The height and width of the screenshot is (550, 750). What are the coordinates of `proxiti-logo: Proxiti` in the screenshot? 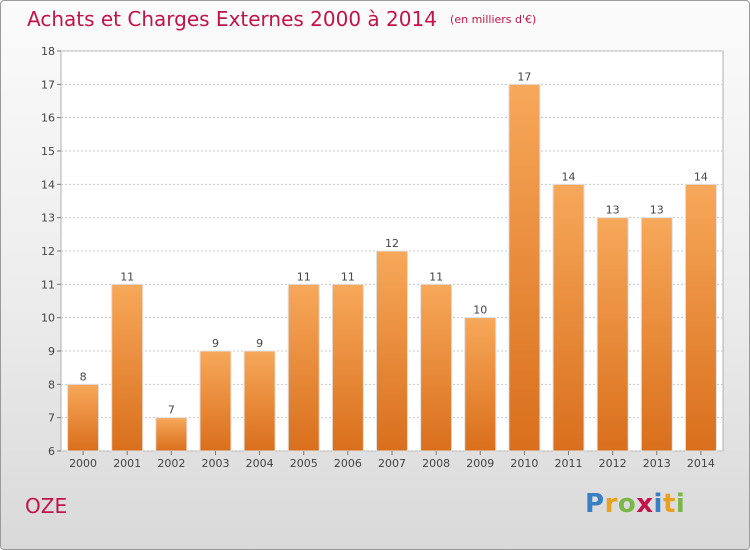 It's located at (635, 504).